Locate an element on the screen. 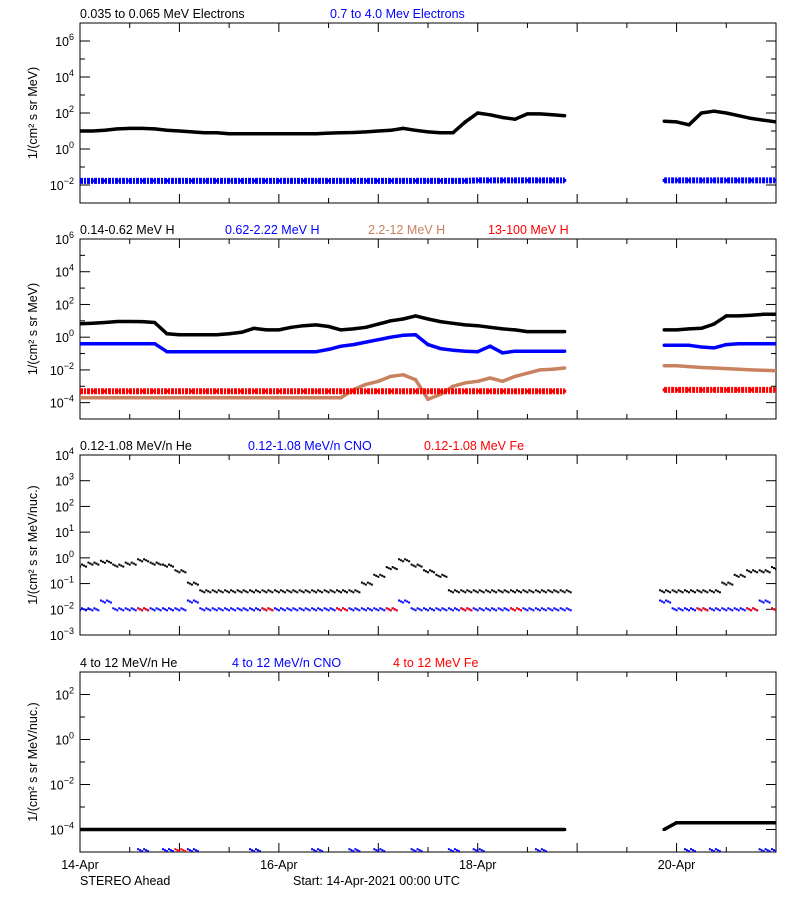 The width and height of the screenshot is (800, 900). y-tick-label: 10⁻⁴ is located at coordinates (62, 402).